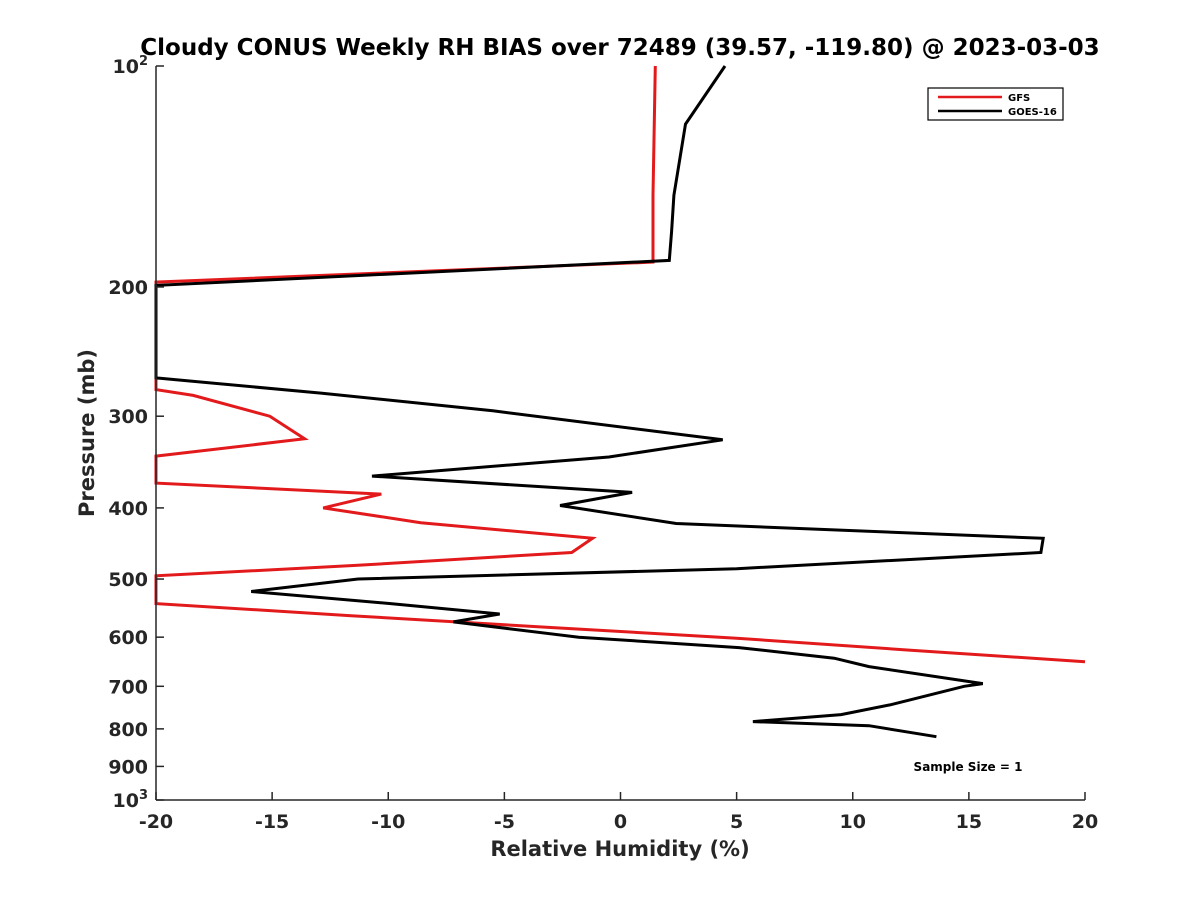 This screenshot has width=1200, height=900. What do you see at coordinates (87, 433) in the screenshot?
I see `y-axis-label: Pressure (mb)` at bounding box center [87, 433].